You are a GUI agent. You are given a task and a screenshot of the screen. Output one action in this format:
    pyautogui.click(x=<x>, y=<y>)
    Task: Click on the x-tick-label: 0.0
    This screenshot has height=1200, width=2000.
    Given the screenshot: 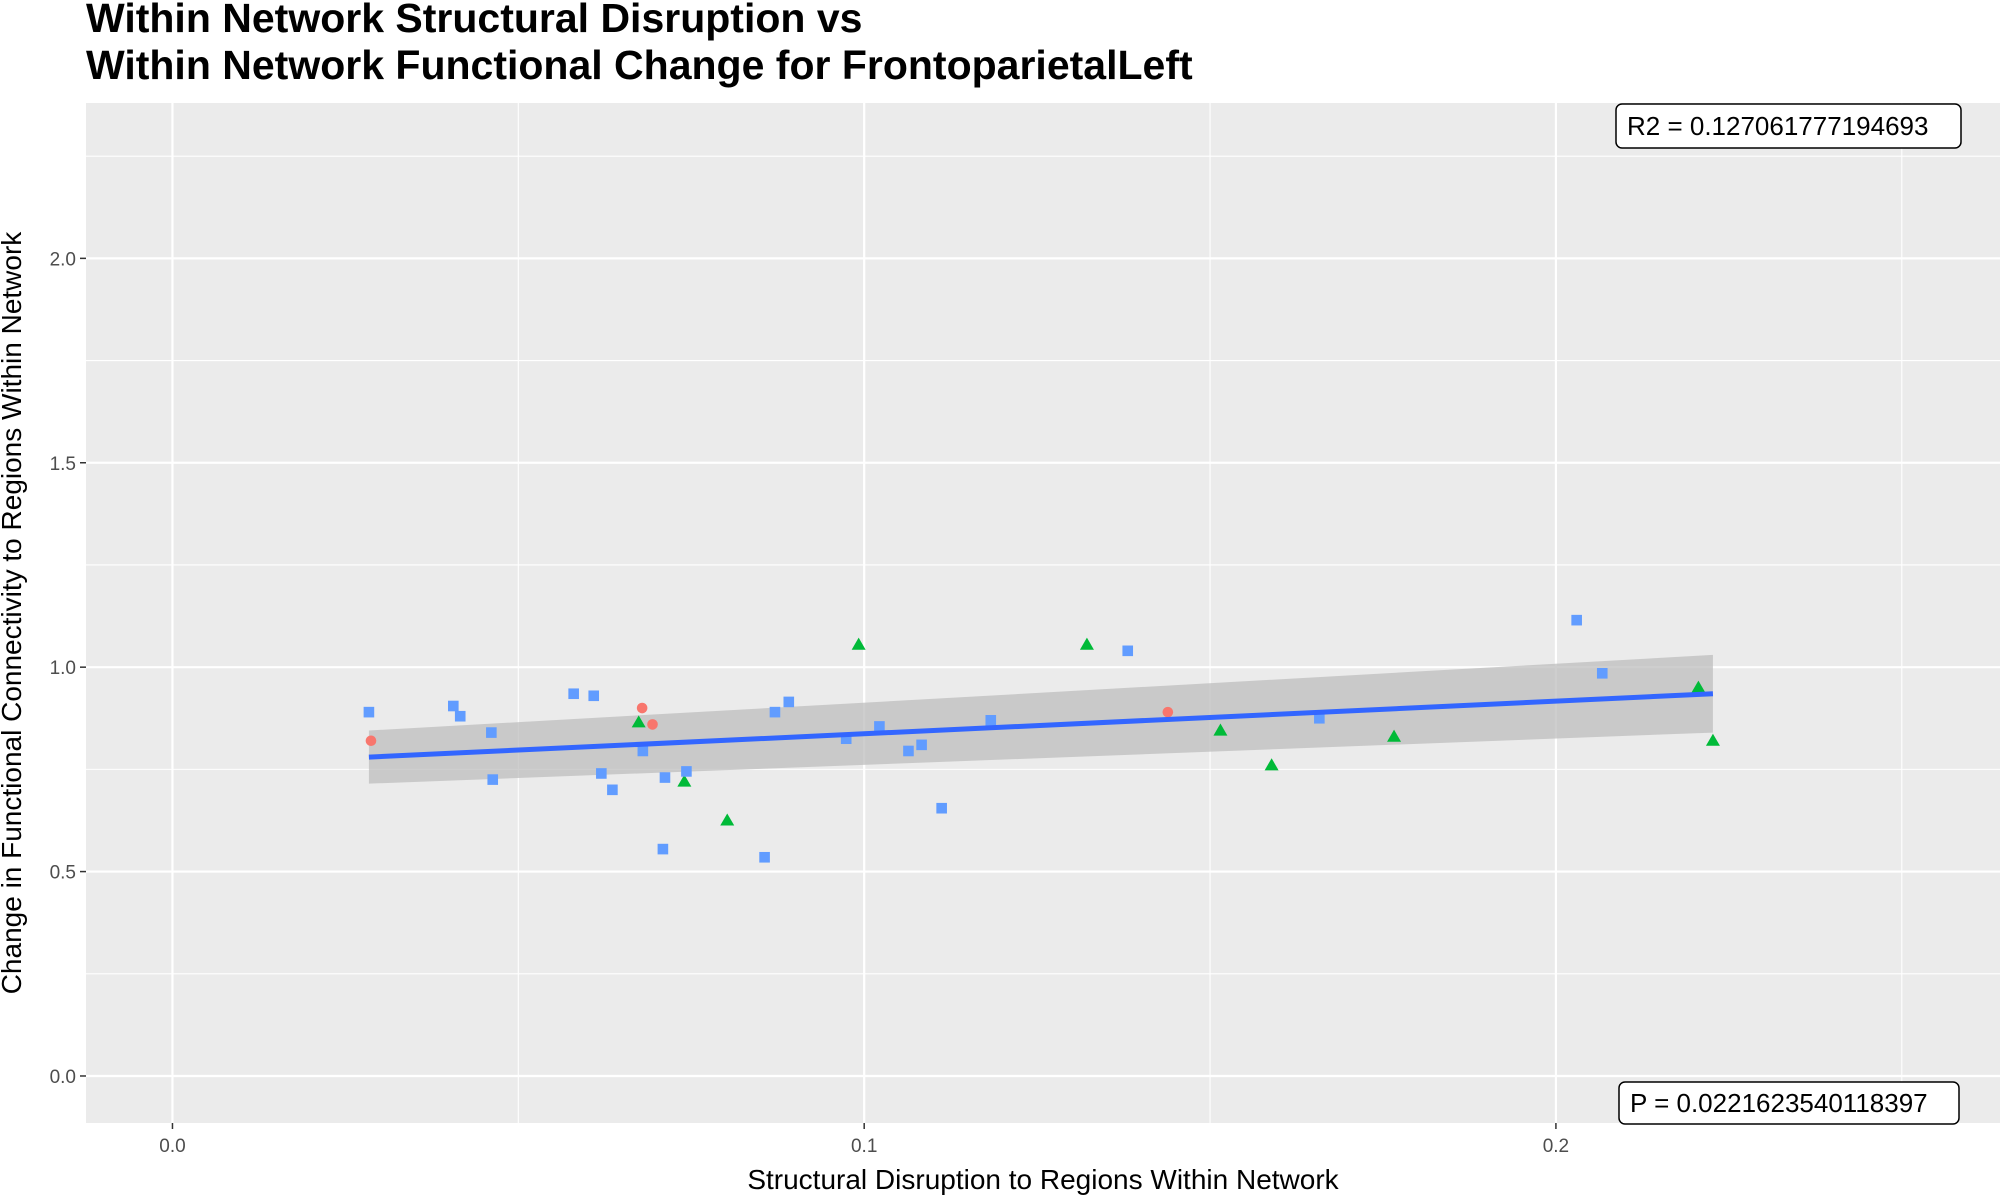 What is the action you would take?
    pyautogui.click(x=172, y=1146)
    